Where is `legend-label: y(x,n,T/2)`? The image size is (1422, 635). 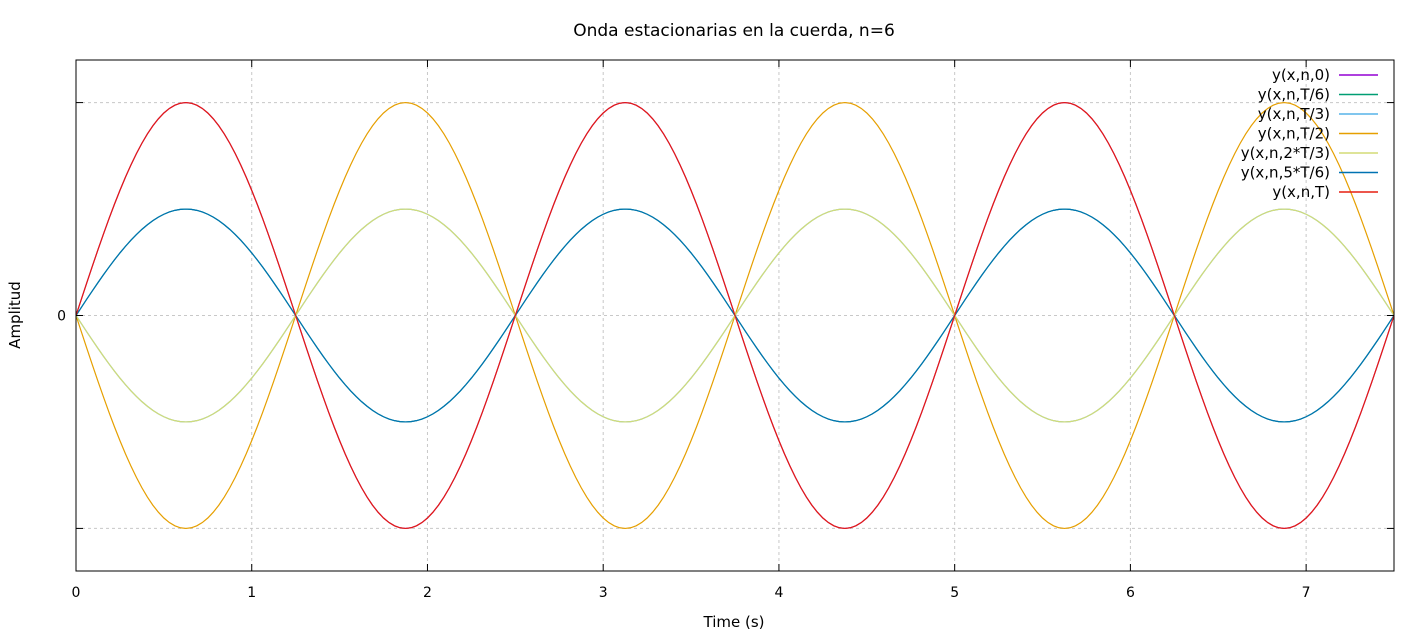
legend-label: y(x,n,T/2) is located at coordinates (1294, 134).